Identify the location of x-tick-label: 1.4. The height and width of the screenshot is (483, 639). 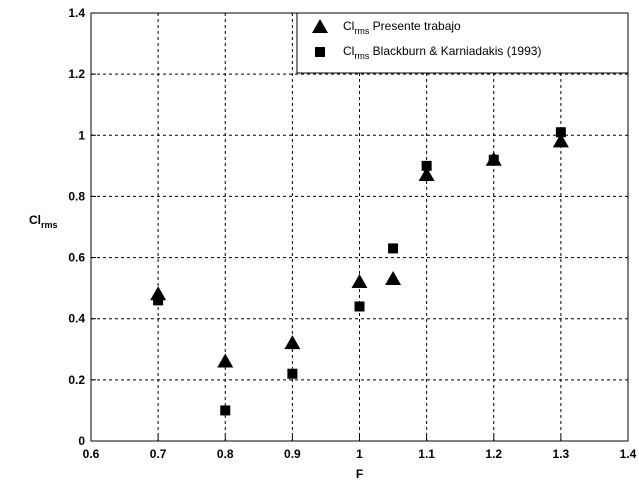
(628, 454).